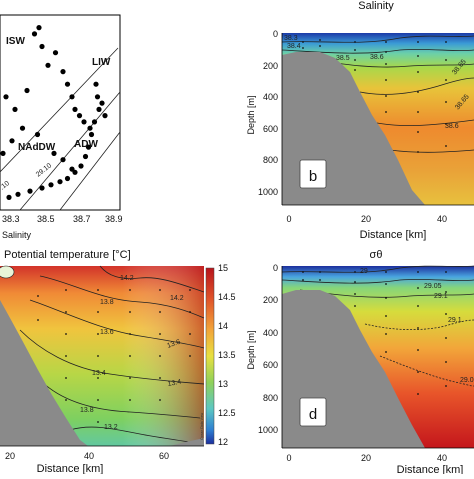  Describe the element at coordinates (251, 114) in the screenshot. I see `salinity-y-label: Depth [m]` at that location.